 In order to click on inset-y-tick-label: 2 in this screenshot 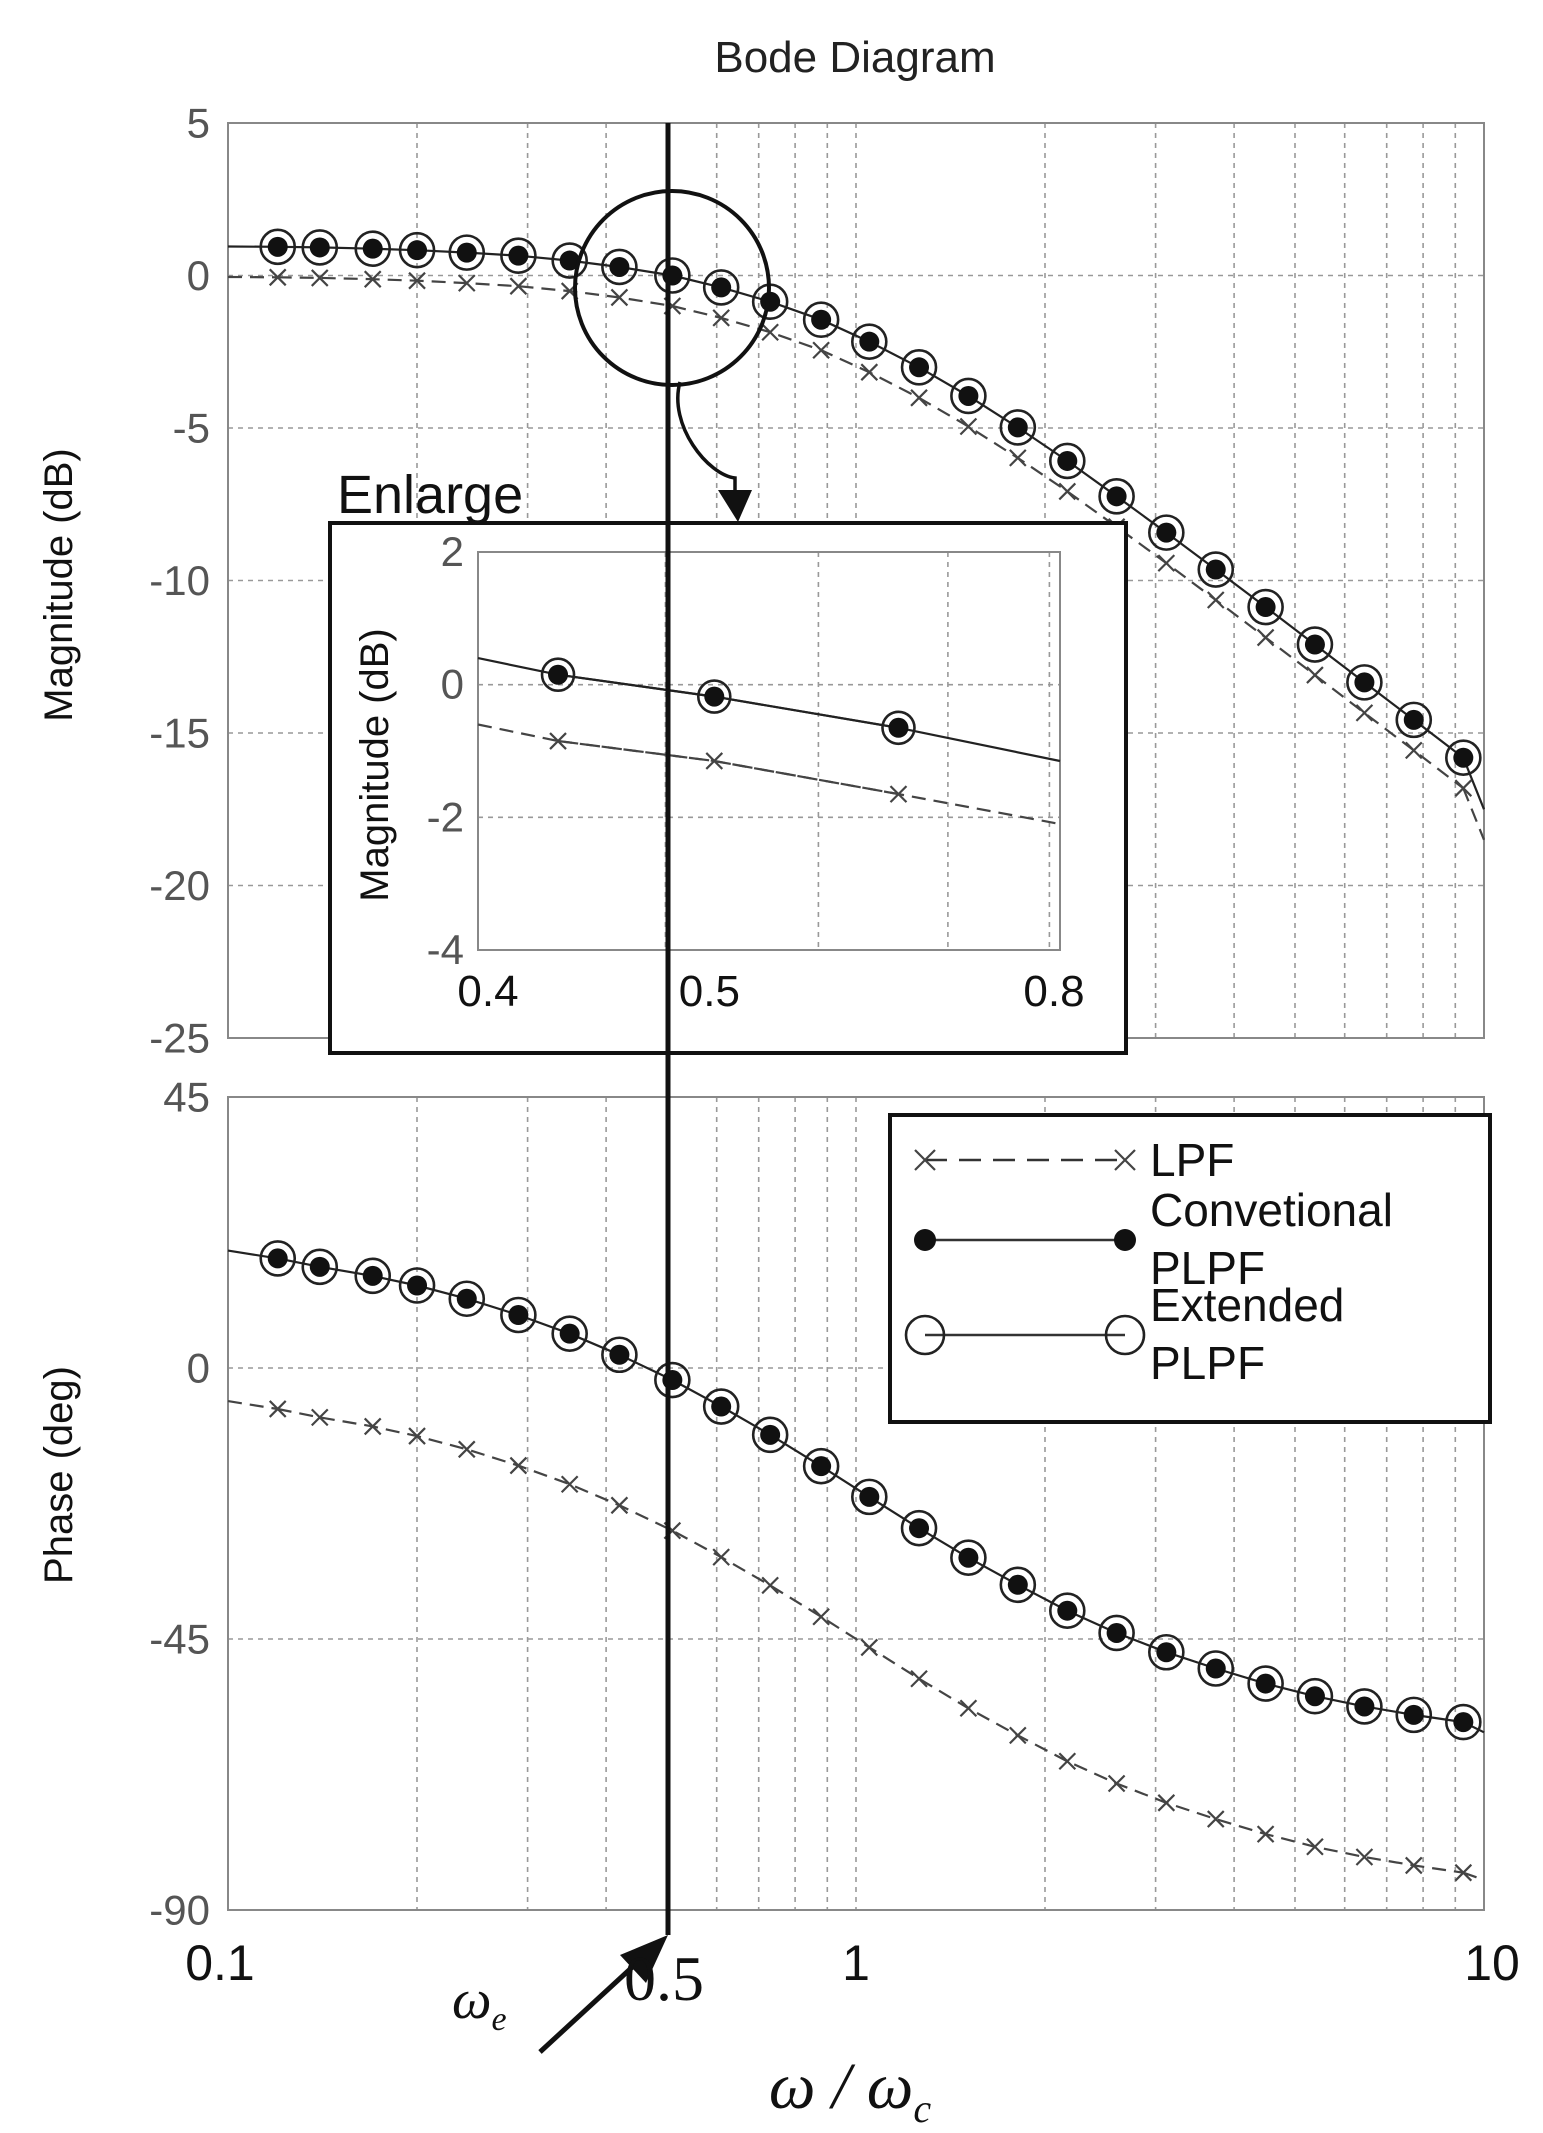, I will do `click(452, 551)`.